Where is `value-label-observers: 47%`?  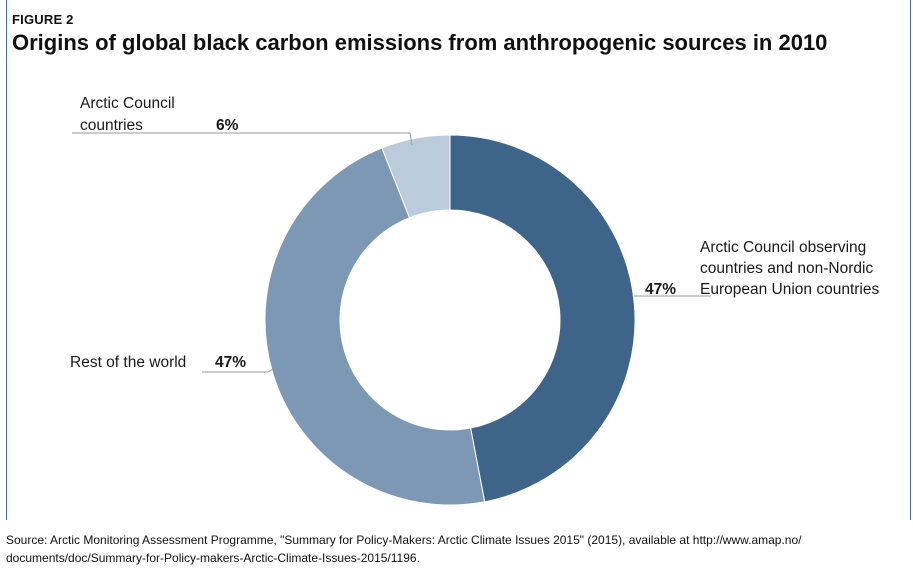 value-label-observers: 47% is located at coordinates (660, 289).